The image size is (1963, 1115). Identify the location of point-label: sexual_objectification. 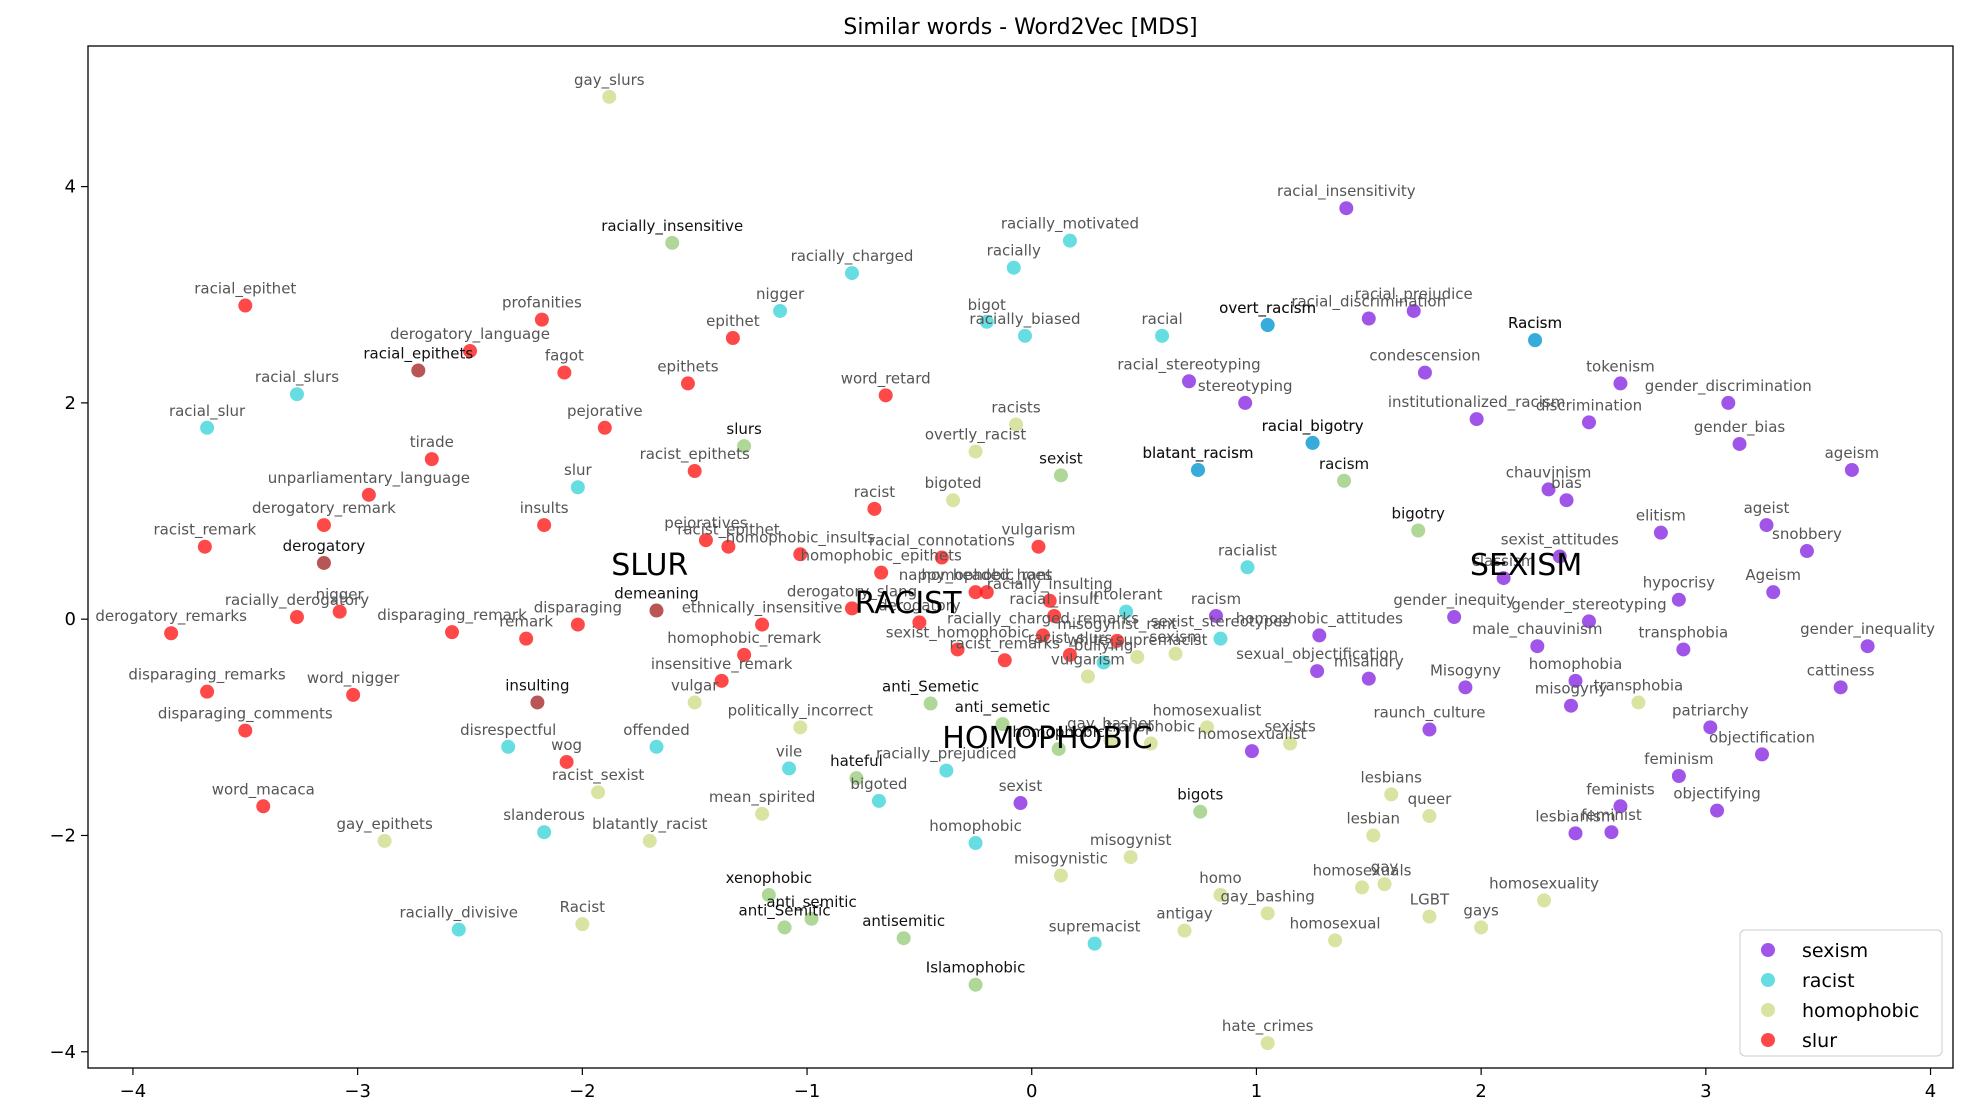
(1317, 654).